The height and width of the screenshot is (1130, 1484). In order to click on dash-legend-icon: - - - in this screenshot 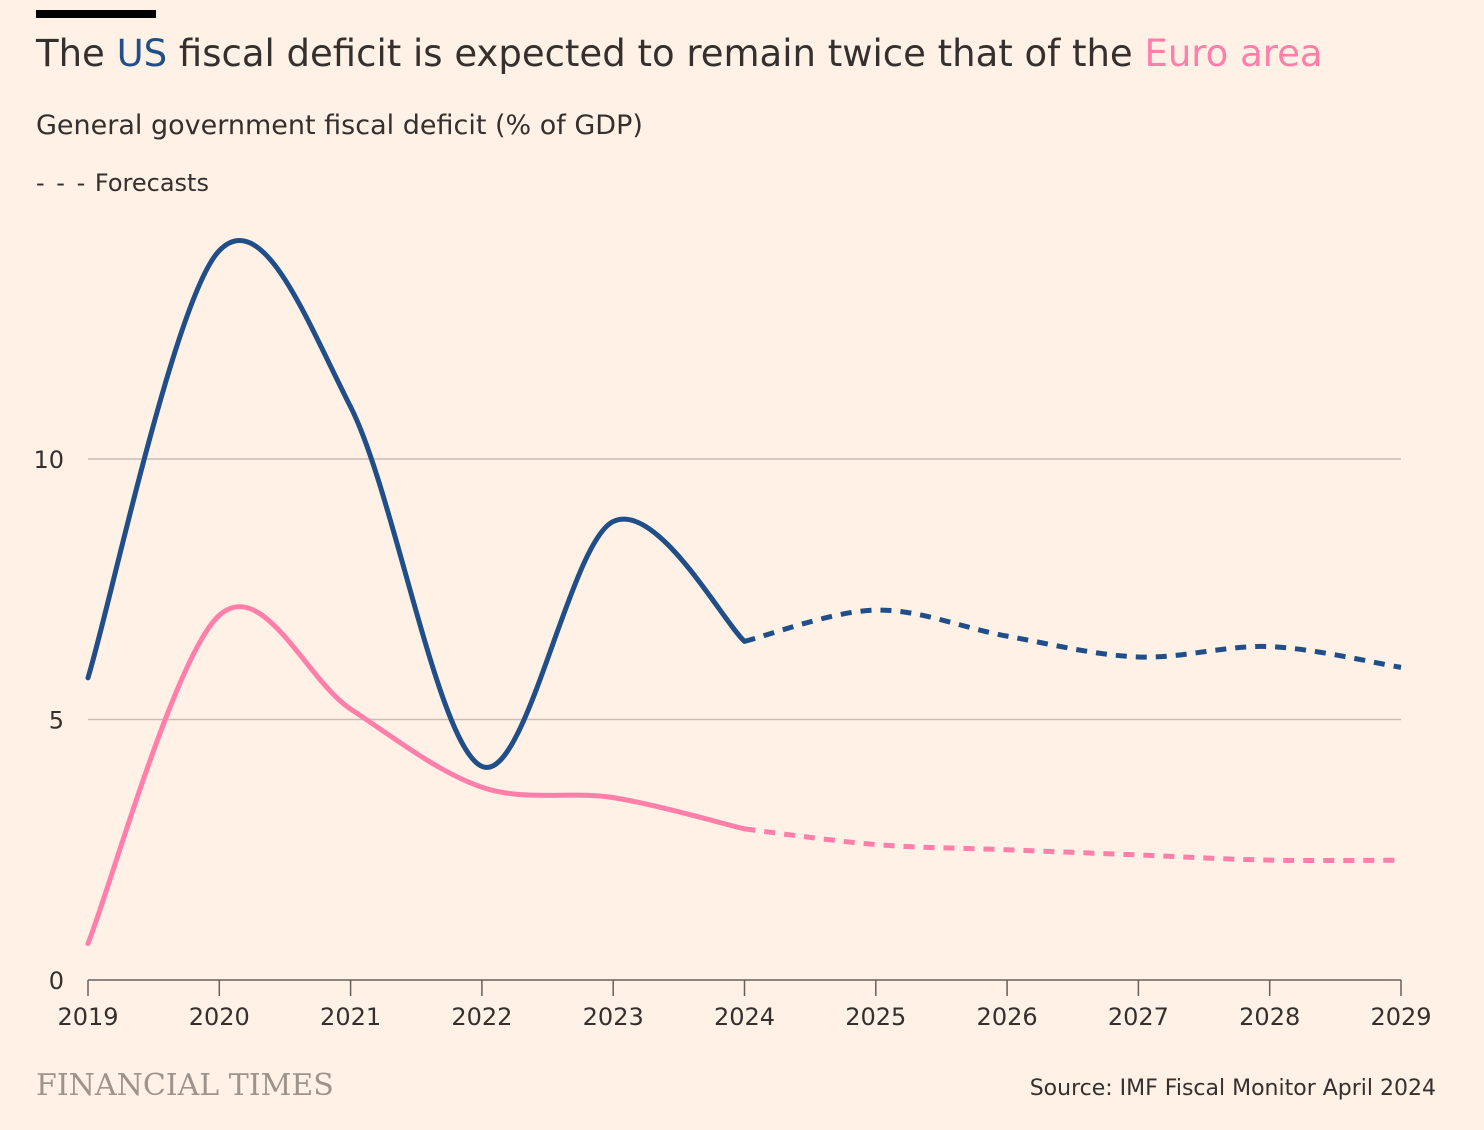, I will do `click(62, 183)`.